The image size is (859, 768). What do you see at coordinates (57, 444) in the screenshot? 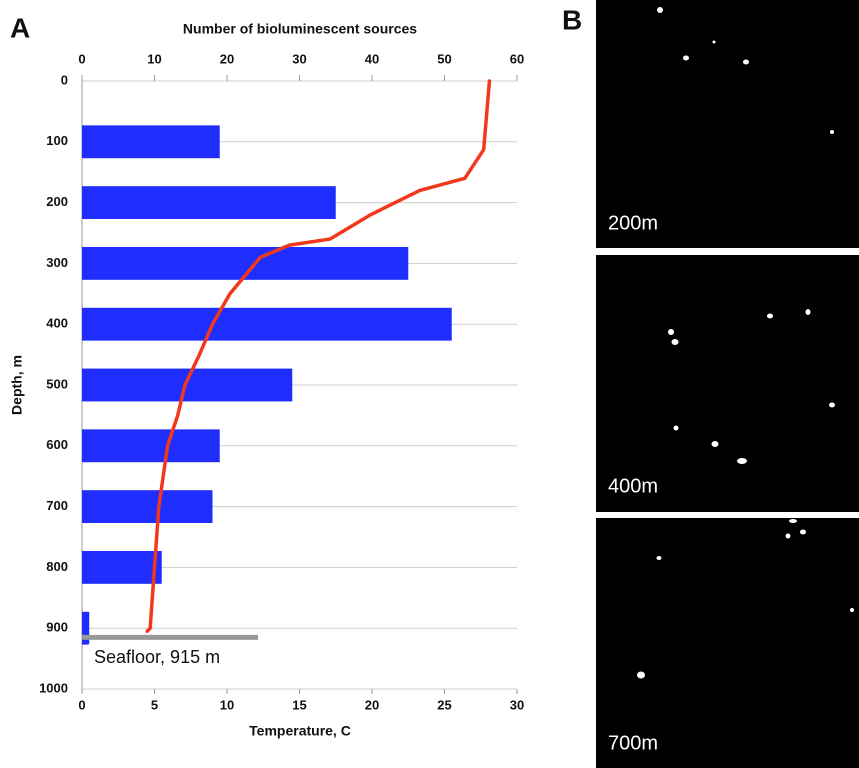
I see `y-tick-label: 600` at bounding box center [57, 444].